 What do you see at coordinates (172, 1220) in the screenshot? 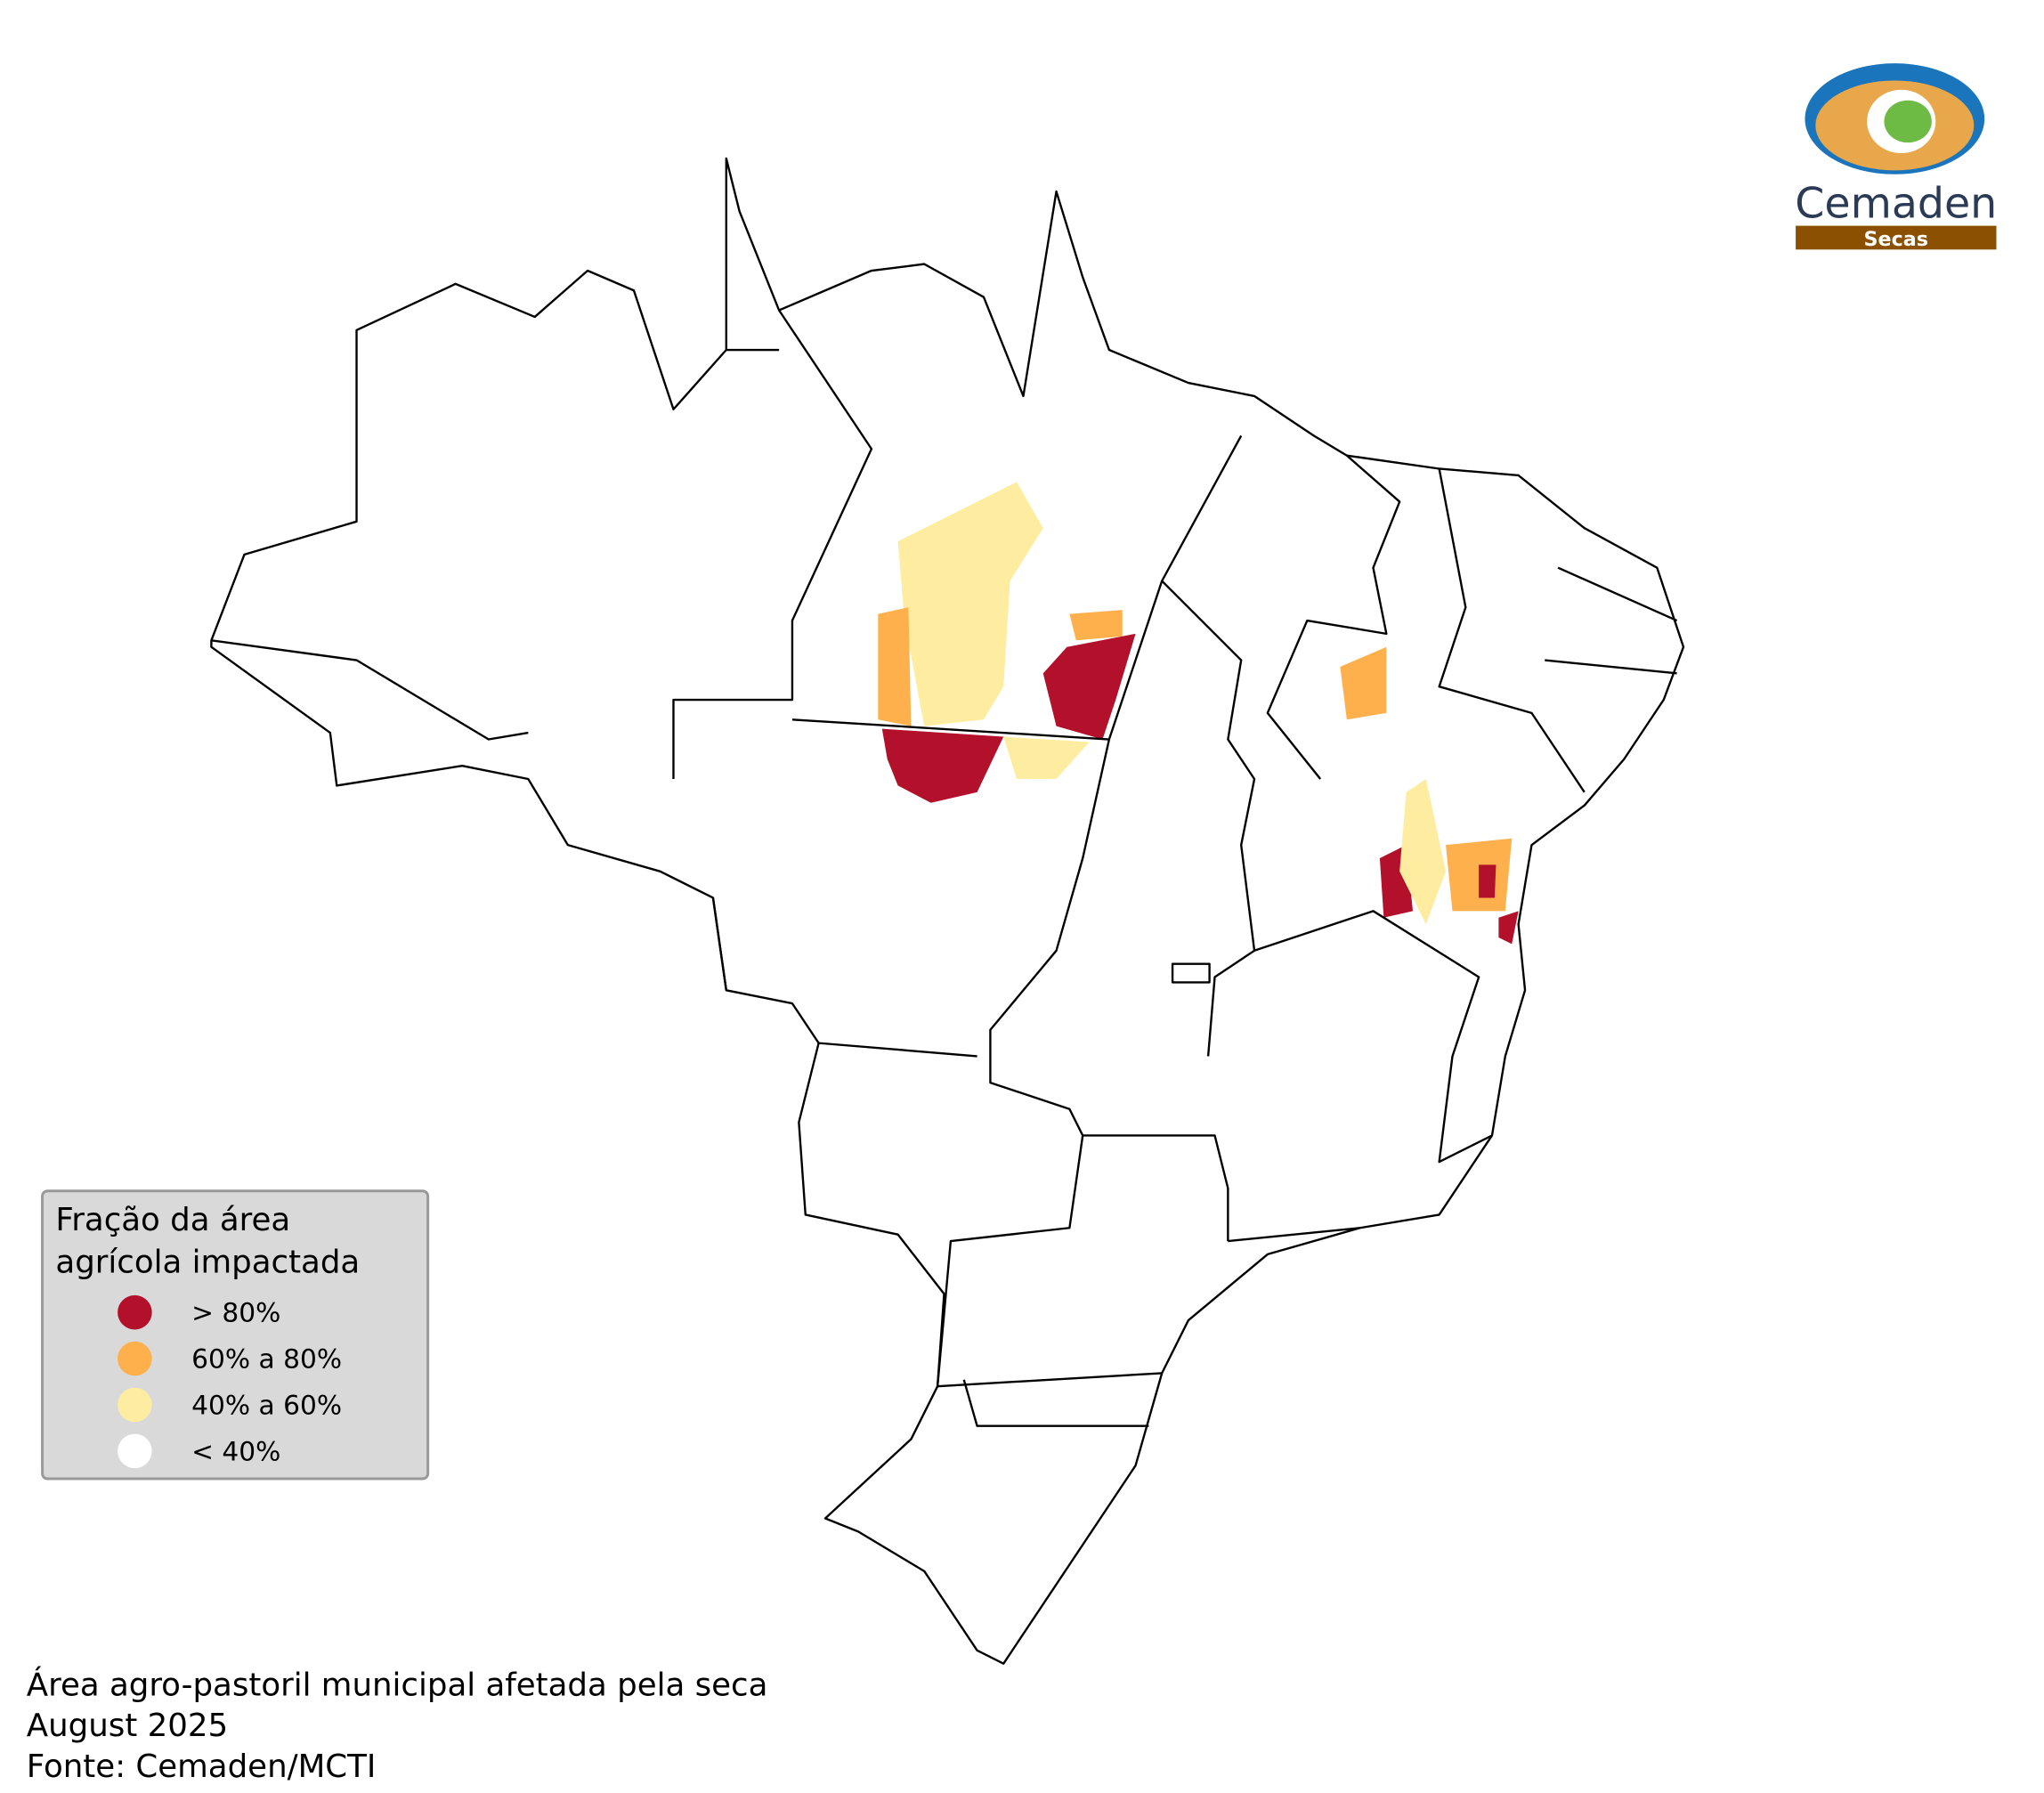
I see `legend-title: Fração da área` at bounding box center [172, 1220].